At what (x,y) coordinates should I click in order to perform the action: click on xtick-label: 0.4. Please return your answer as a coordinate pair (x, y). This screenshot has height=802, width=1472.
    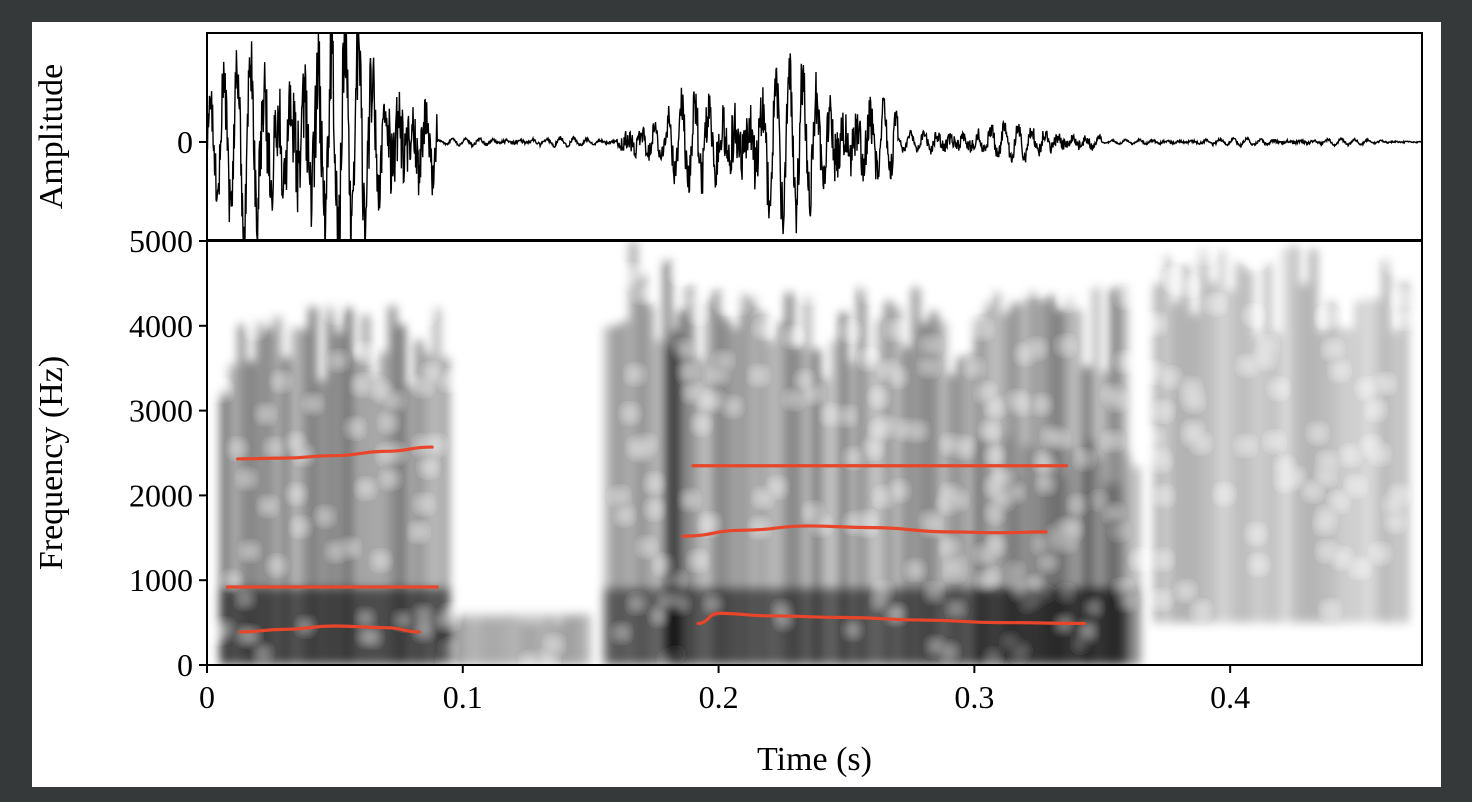
    Looking at the image, I should click on (1230, 697).